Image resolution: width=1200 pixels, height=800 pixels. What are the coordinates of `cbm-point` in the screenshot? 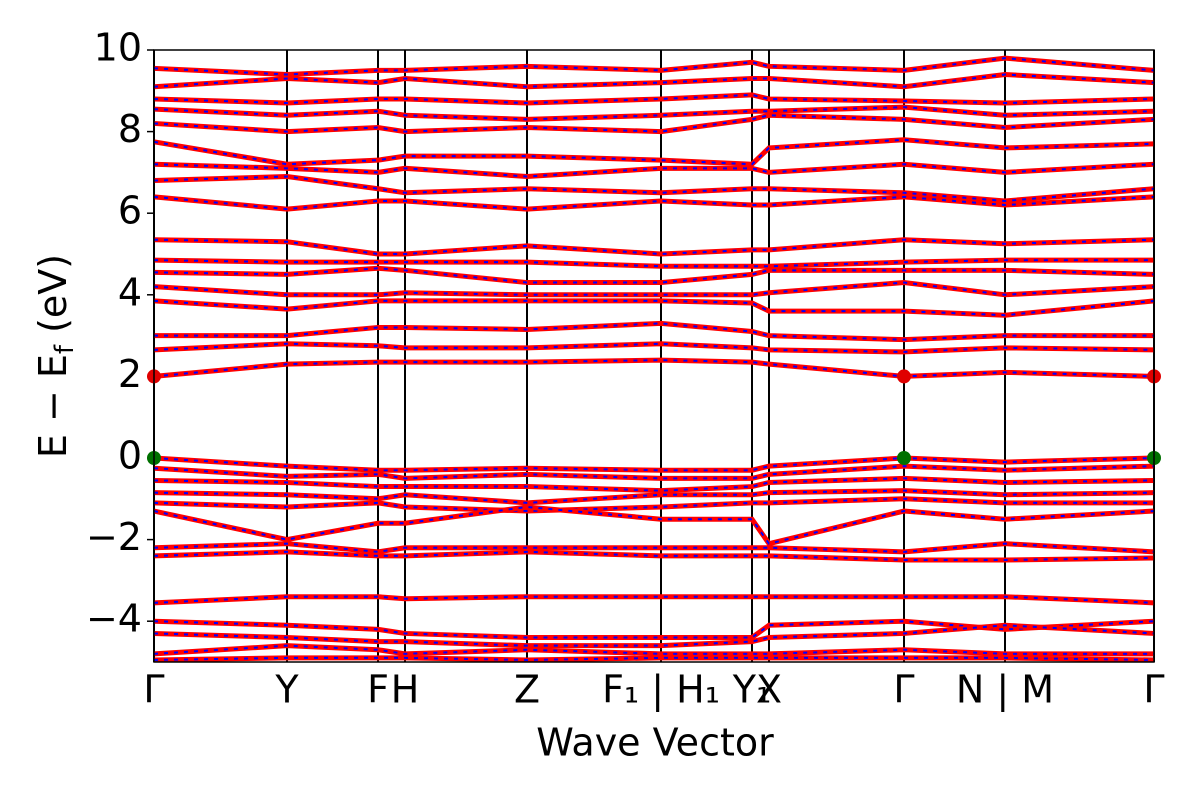 It's located at (904, 376).